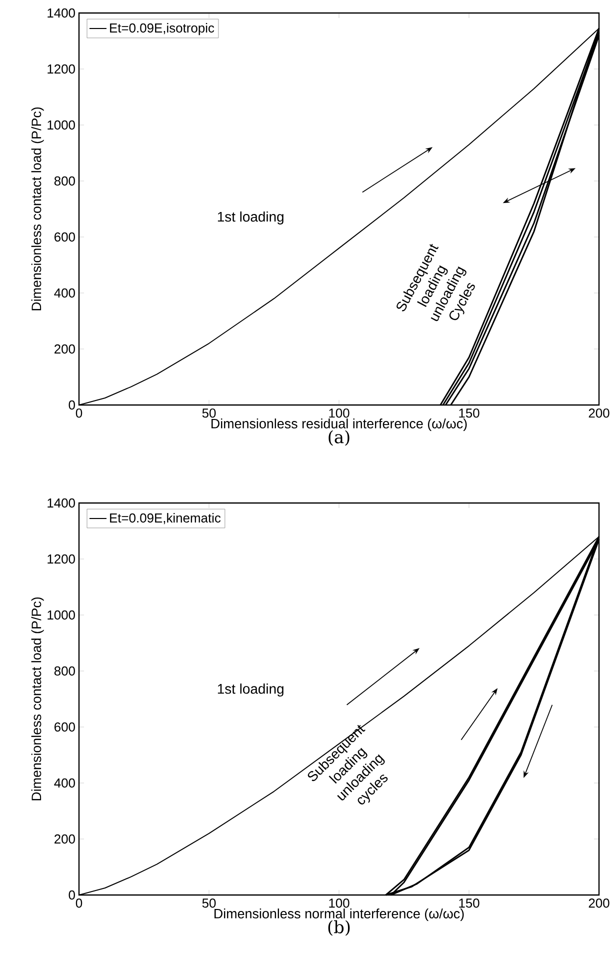 The image size is (616, 975). Describe the element at coordinates (339, 438) in the screenshot. I see `text: (a)` at that location.